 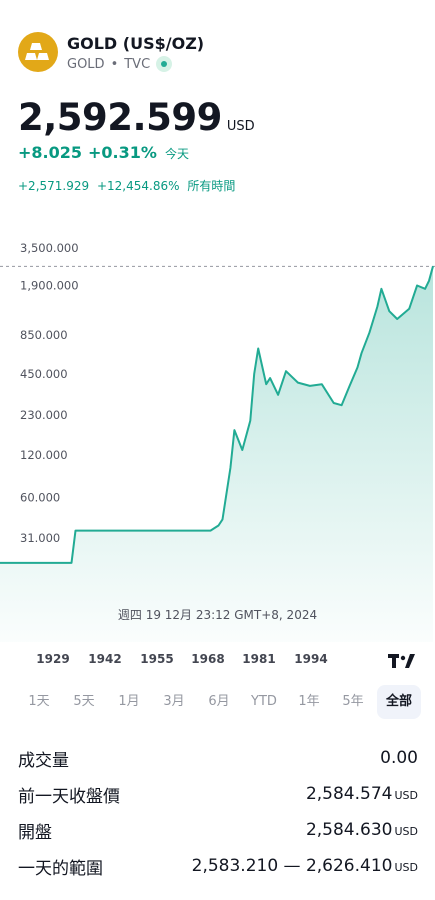 What do you see at coordinates (122, 152) in the screenshot?
I see `change-percent: +0.31%` at bounding box center [122, 152].